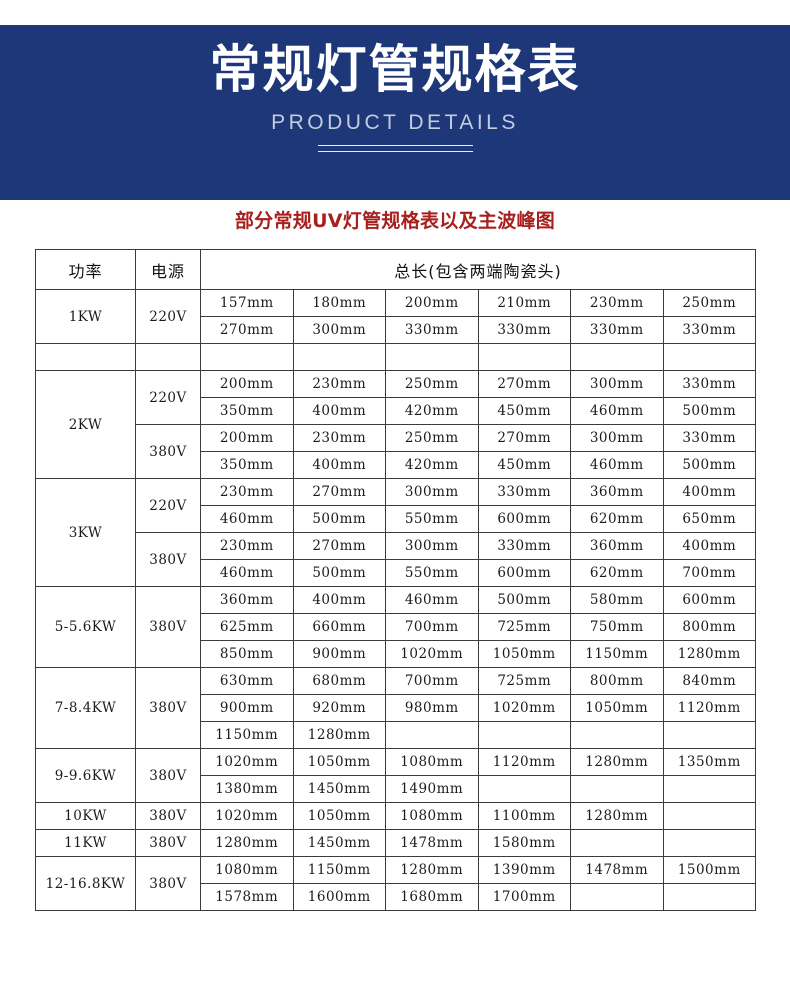 This screenshot has height=1002, width=790. I want to click on page-subtitle: PRODUCT DETAILS, so click(395, 123).